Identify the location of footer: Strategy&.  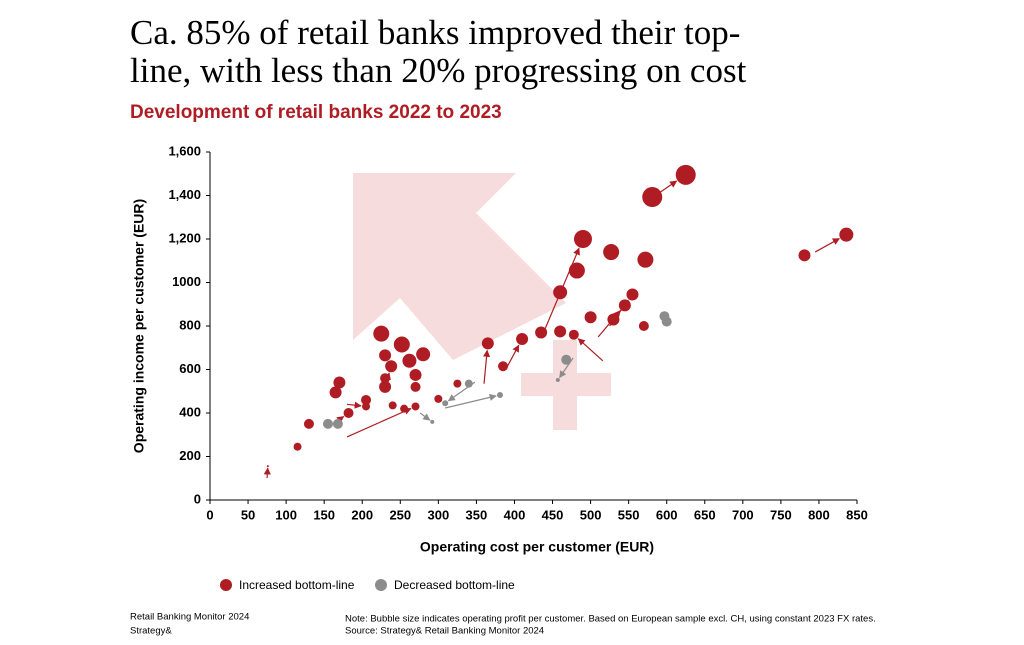
(151, 631).